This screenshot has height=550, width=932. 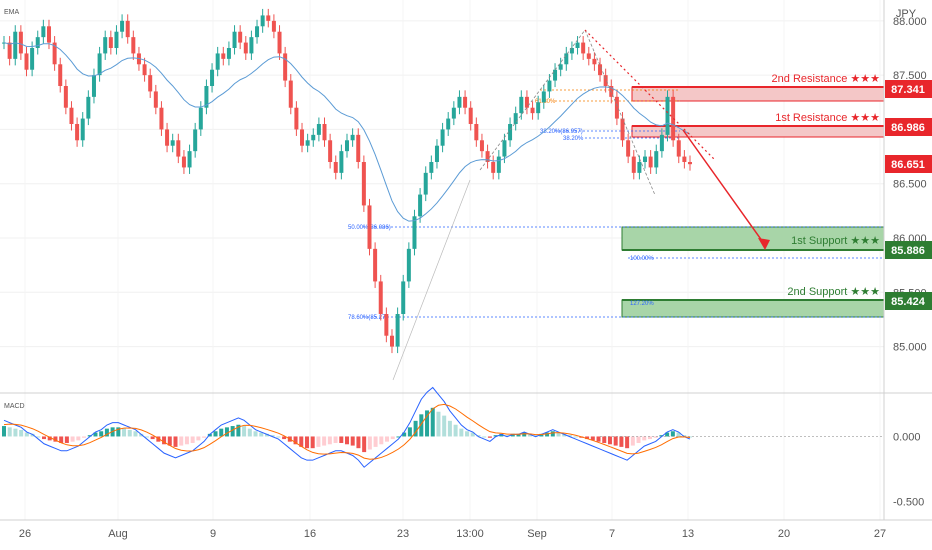 What do you see at coordinates (908, 302) in the screenshot?
I see `price-tag-support-2: 85.424` at bounding box center [908, 302].